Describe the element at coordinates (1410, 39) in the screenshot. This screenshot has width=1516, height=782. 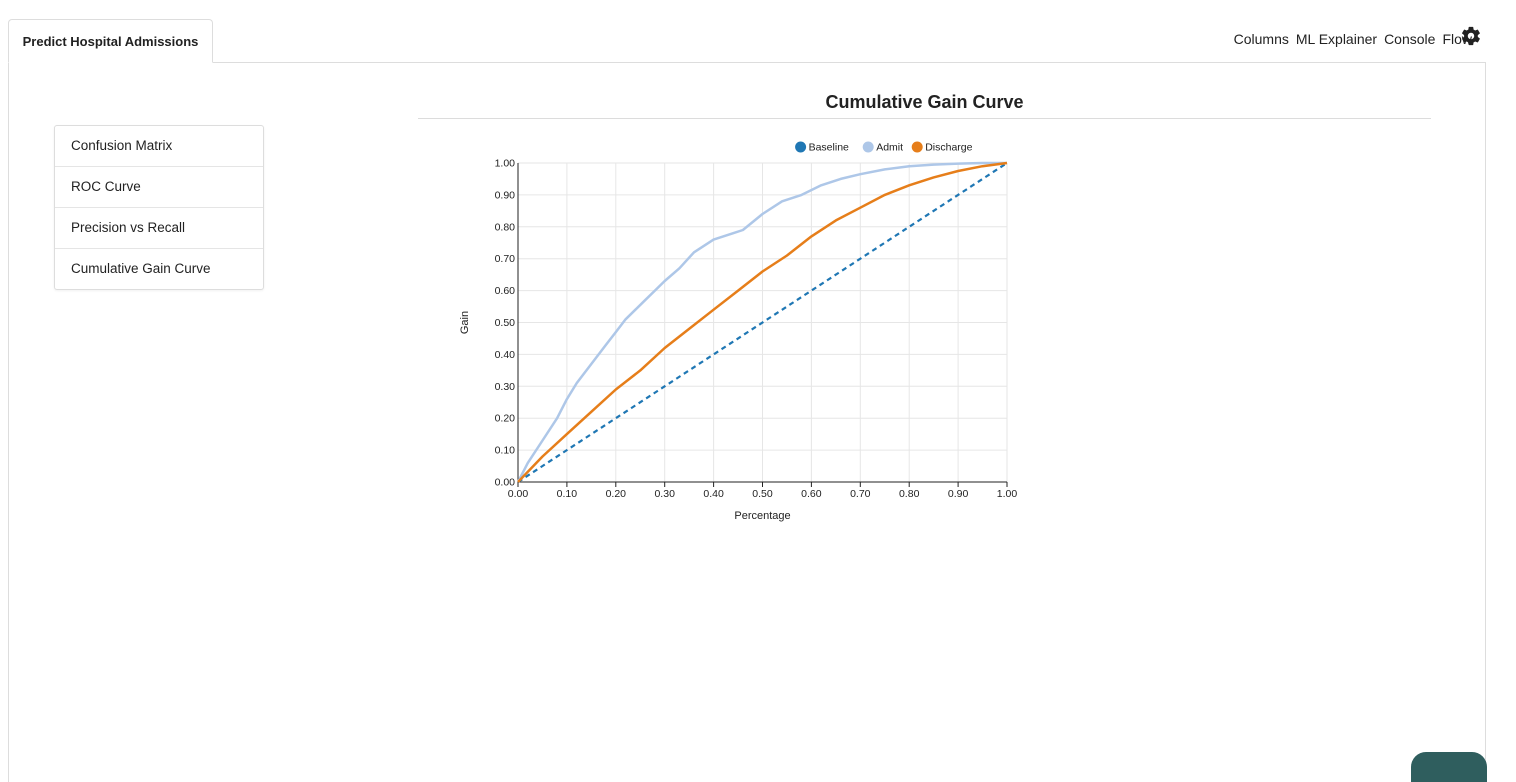
I see `console-link: Console` at that location.